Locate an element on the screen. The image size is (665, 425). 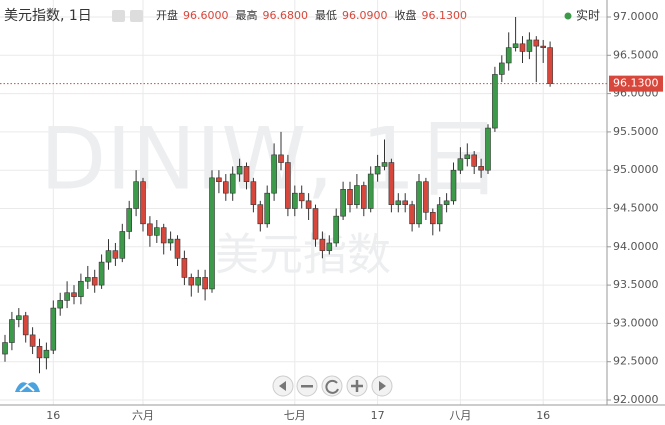
y-tick-label: 92.5000 is located at coordinates (636, 361).